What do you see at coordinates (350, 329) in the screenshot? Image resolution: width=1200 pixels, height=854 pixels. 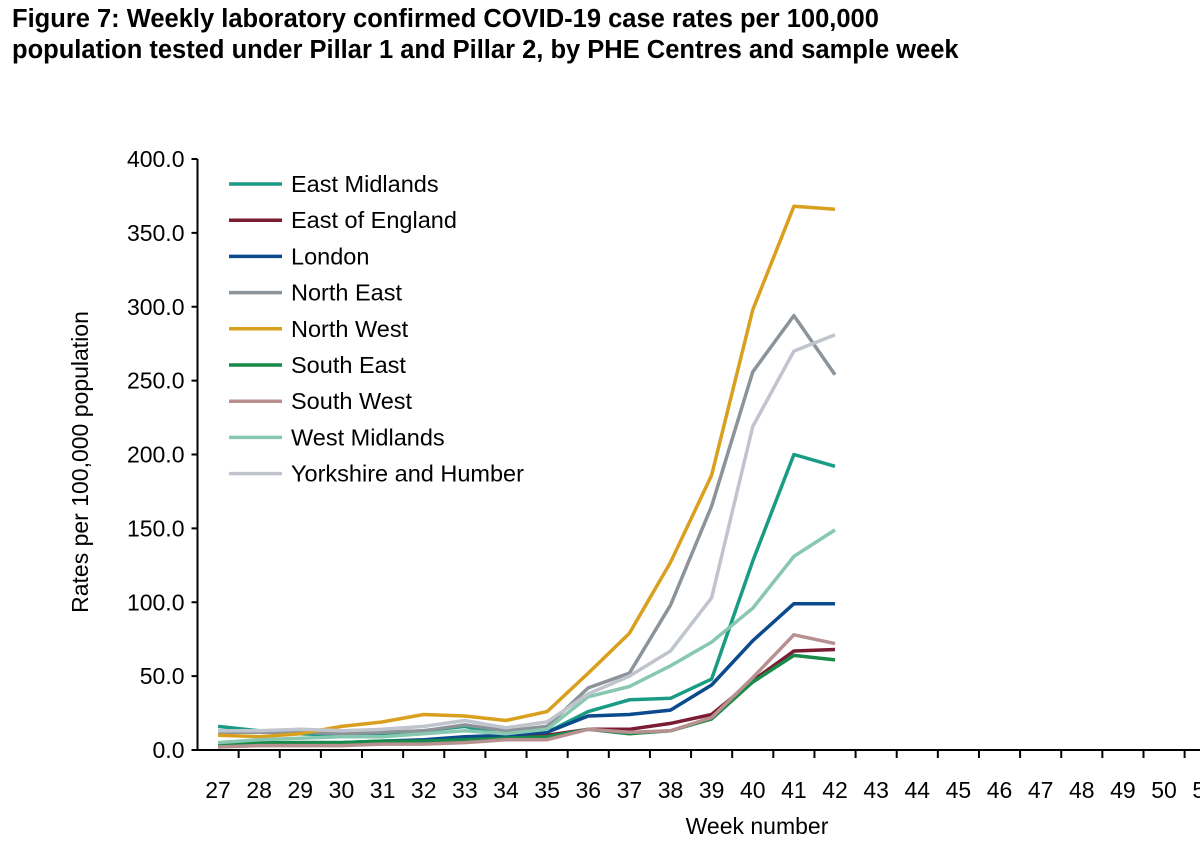 I see `legend-label: North West` at bounding box center [350, 329].